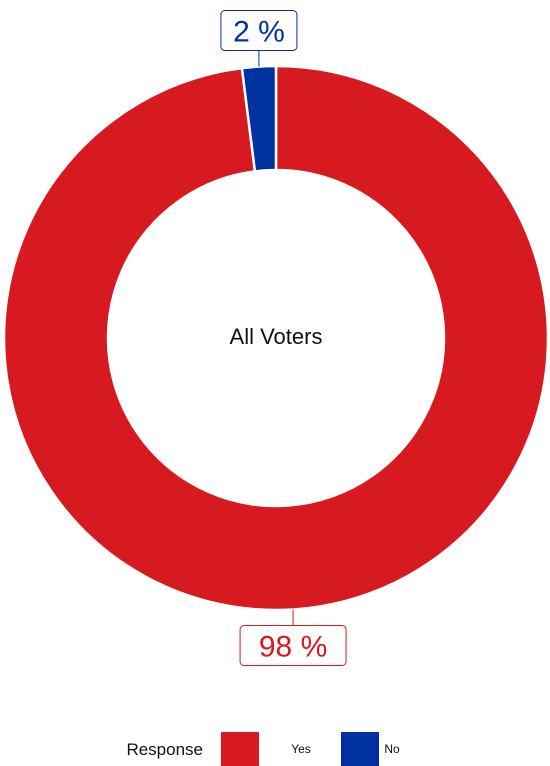  I want to click on legend: Response Yes No, so click(263, 749).